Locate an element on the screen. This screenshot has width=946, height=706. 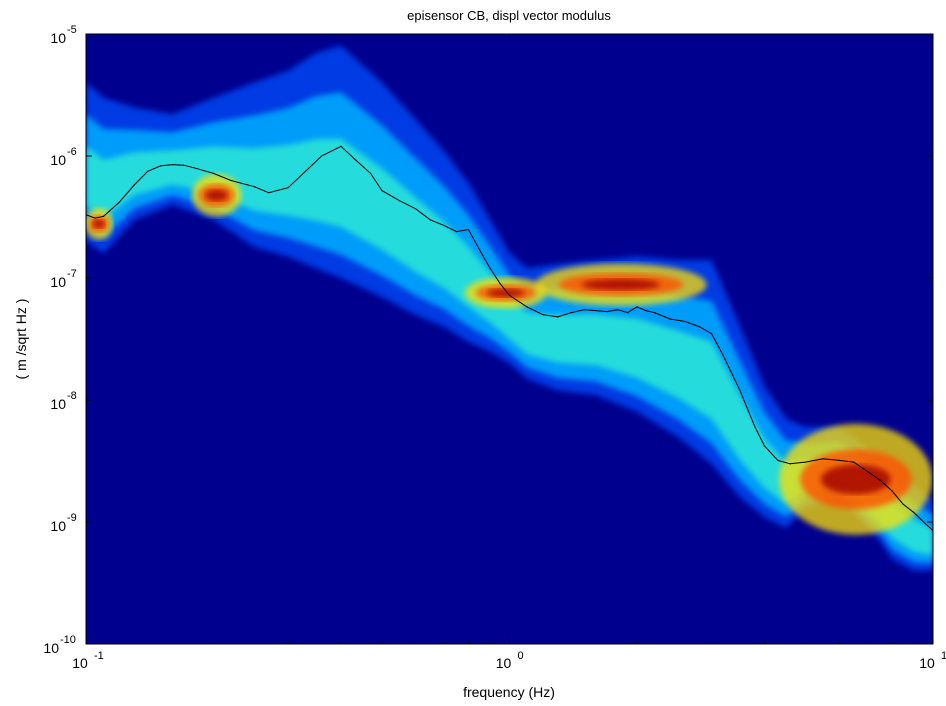
hot-region-1-red is located at coordinates (98, 224).